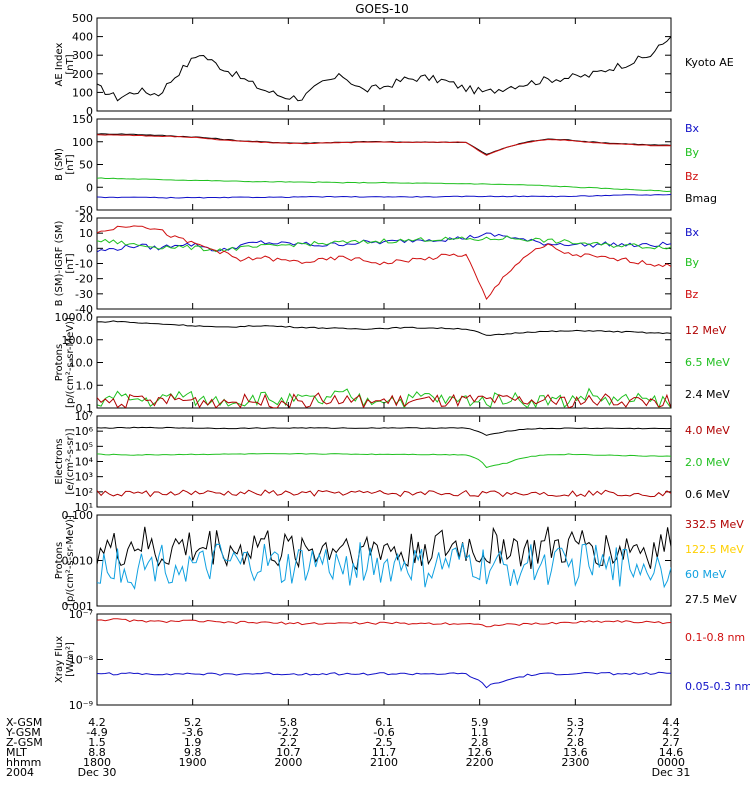 The image size is (750, 800). What do you see at coordinates (706, 574) in the screenshot?
I see `legend-item: 60 MeV` at bounding box center [706, 574].